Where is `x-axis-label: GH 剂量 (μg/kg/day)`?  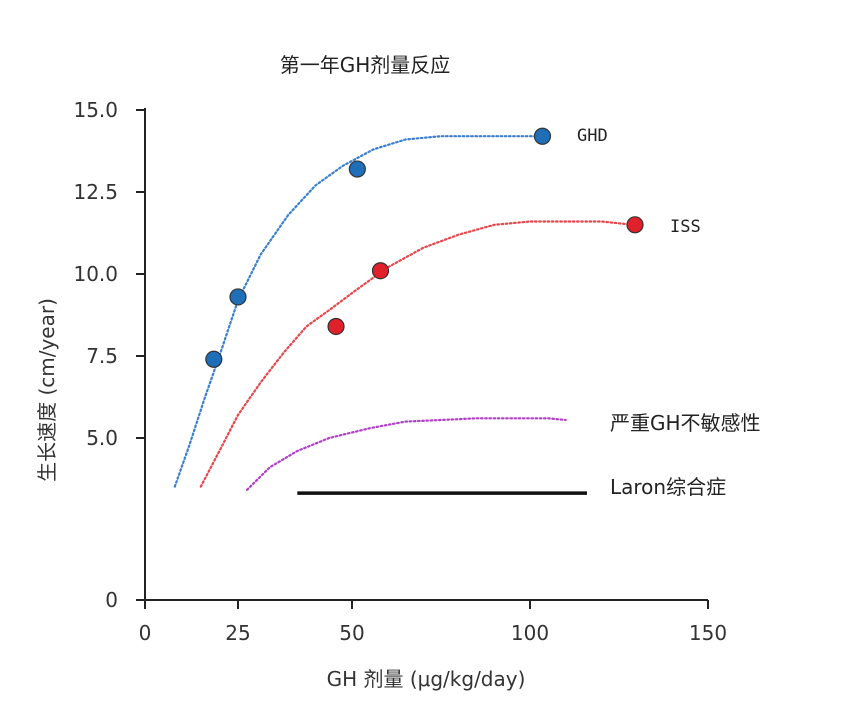
x-axis-label: GH 剂量 (μg/kg/day) is located at coordinates (426, 679).